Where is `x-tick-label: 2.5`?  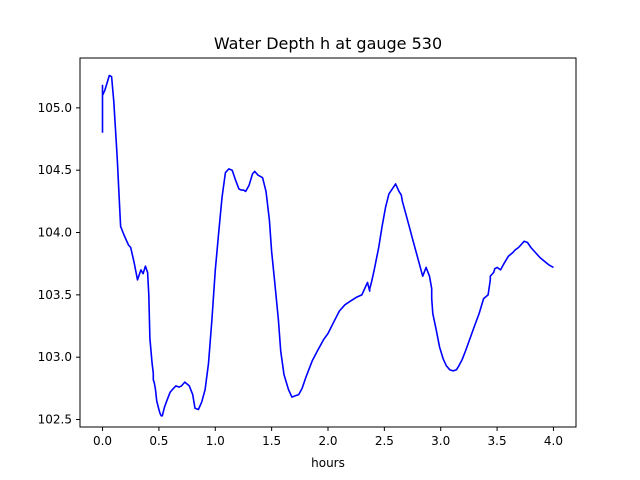
x-tick-label: 2.5 is located at coordinates (384, 441).